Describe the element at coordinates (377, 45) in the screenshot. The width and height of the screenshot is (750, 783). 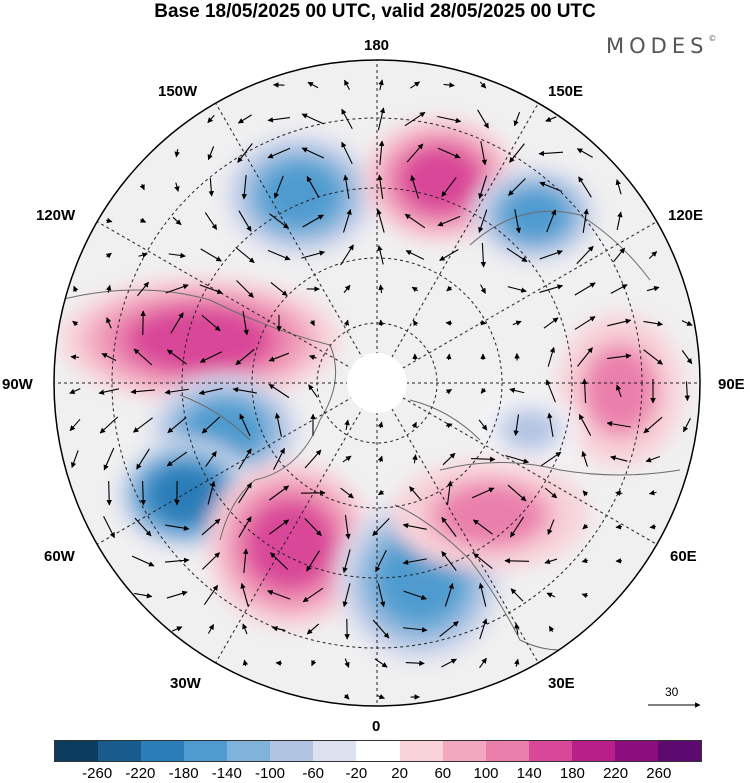
I see `lon-label-180: 180` at that location.